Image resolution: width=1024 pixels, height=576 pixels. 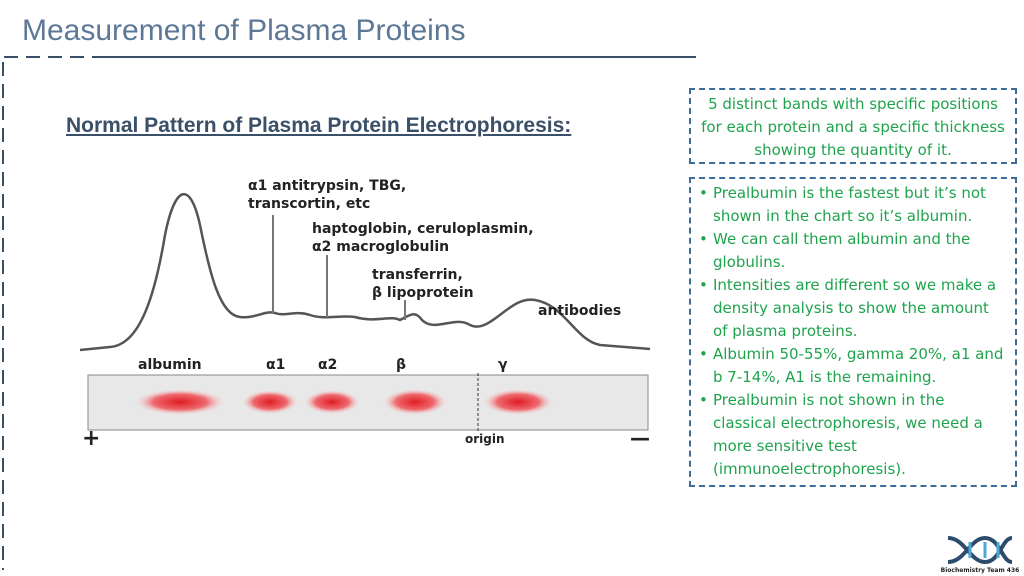 I want to click on band-label: β, so click(x=401, y=365).